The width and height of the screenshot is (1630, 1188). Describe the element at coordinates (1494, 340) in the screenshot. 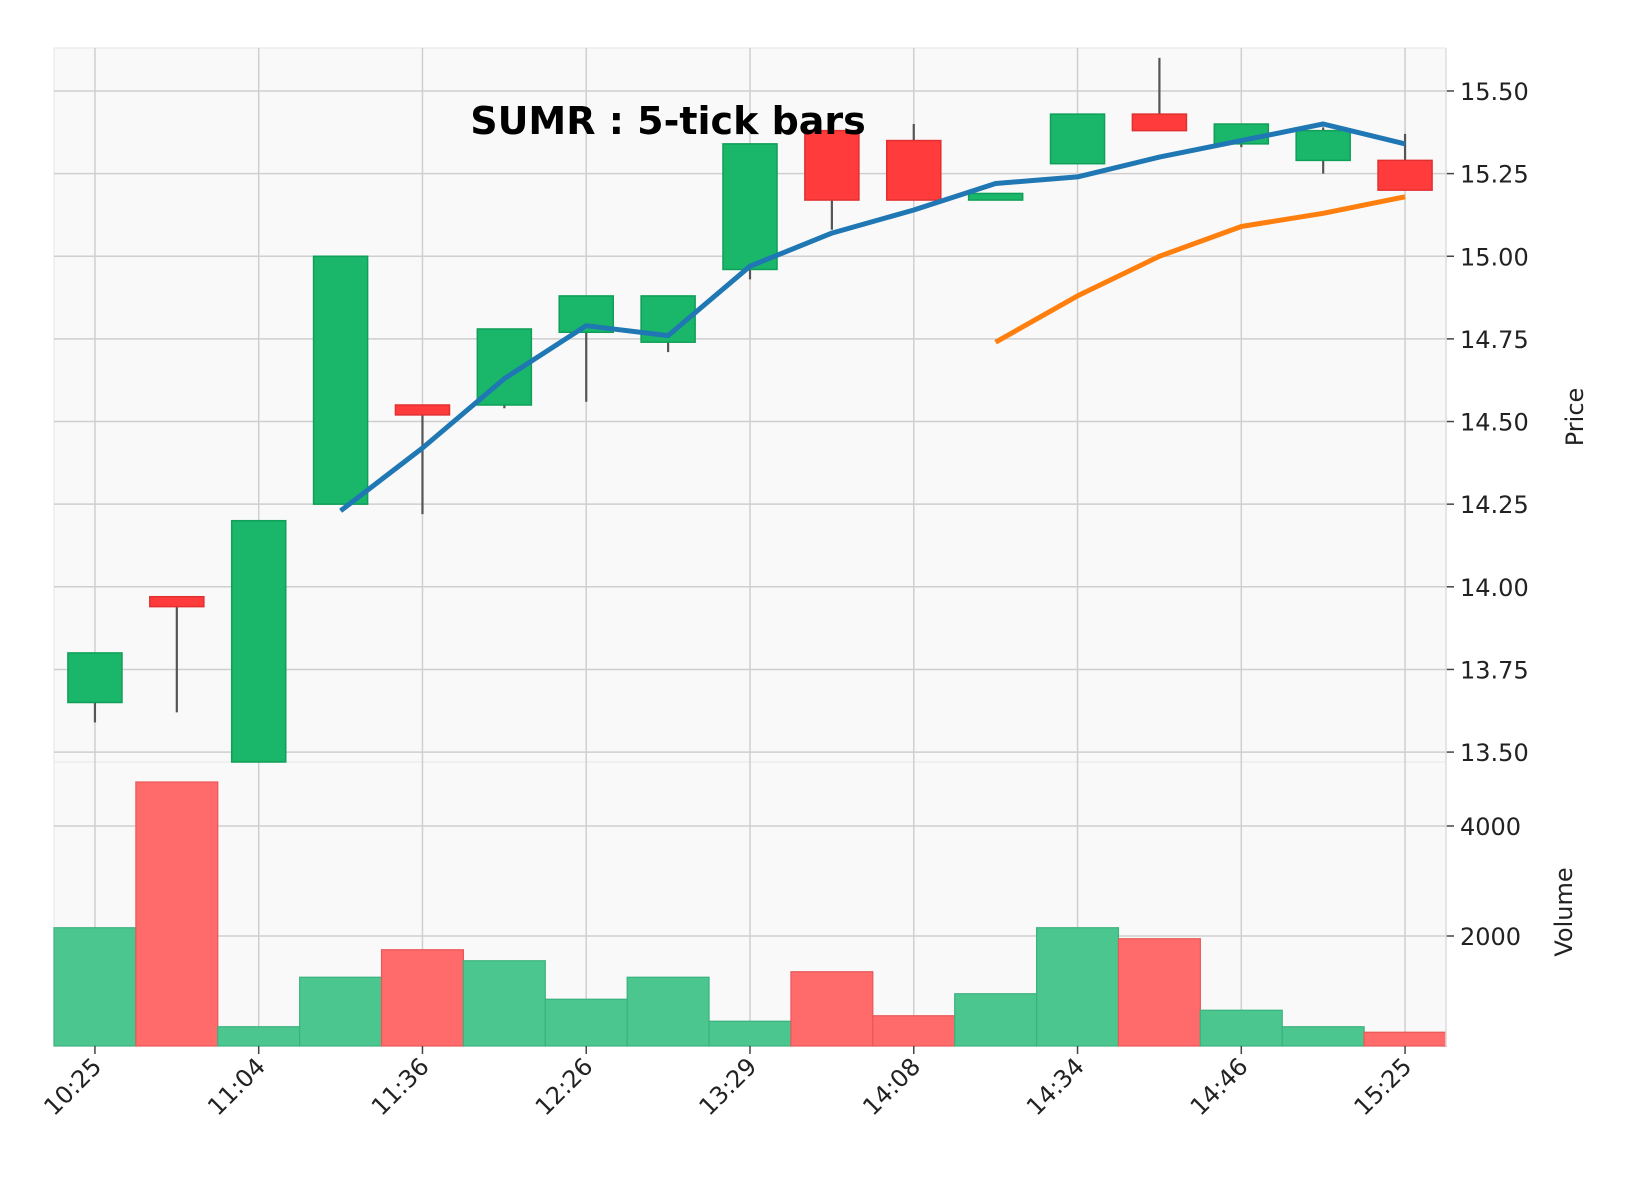

I see `price-tick-label: 14.75` at that location.